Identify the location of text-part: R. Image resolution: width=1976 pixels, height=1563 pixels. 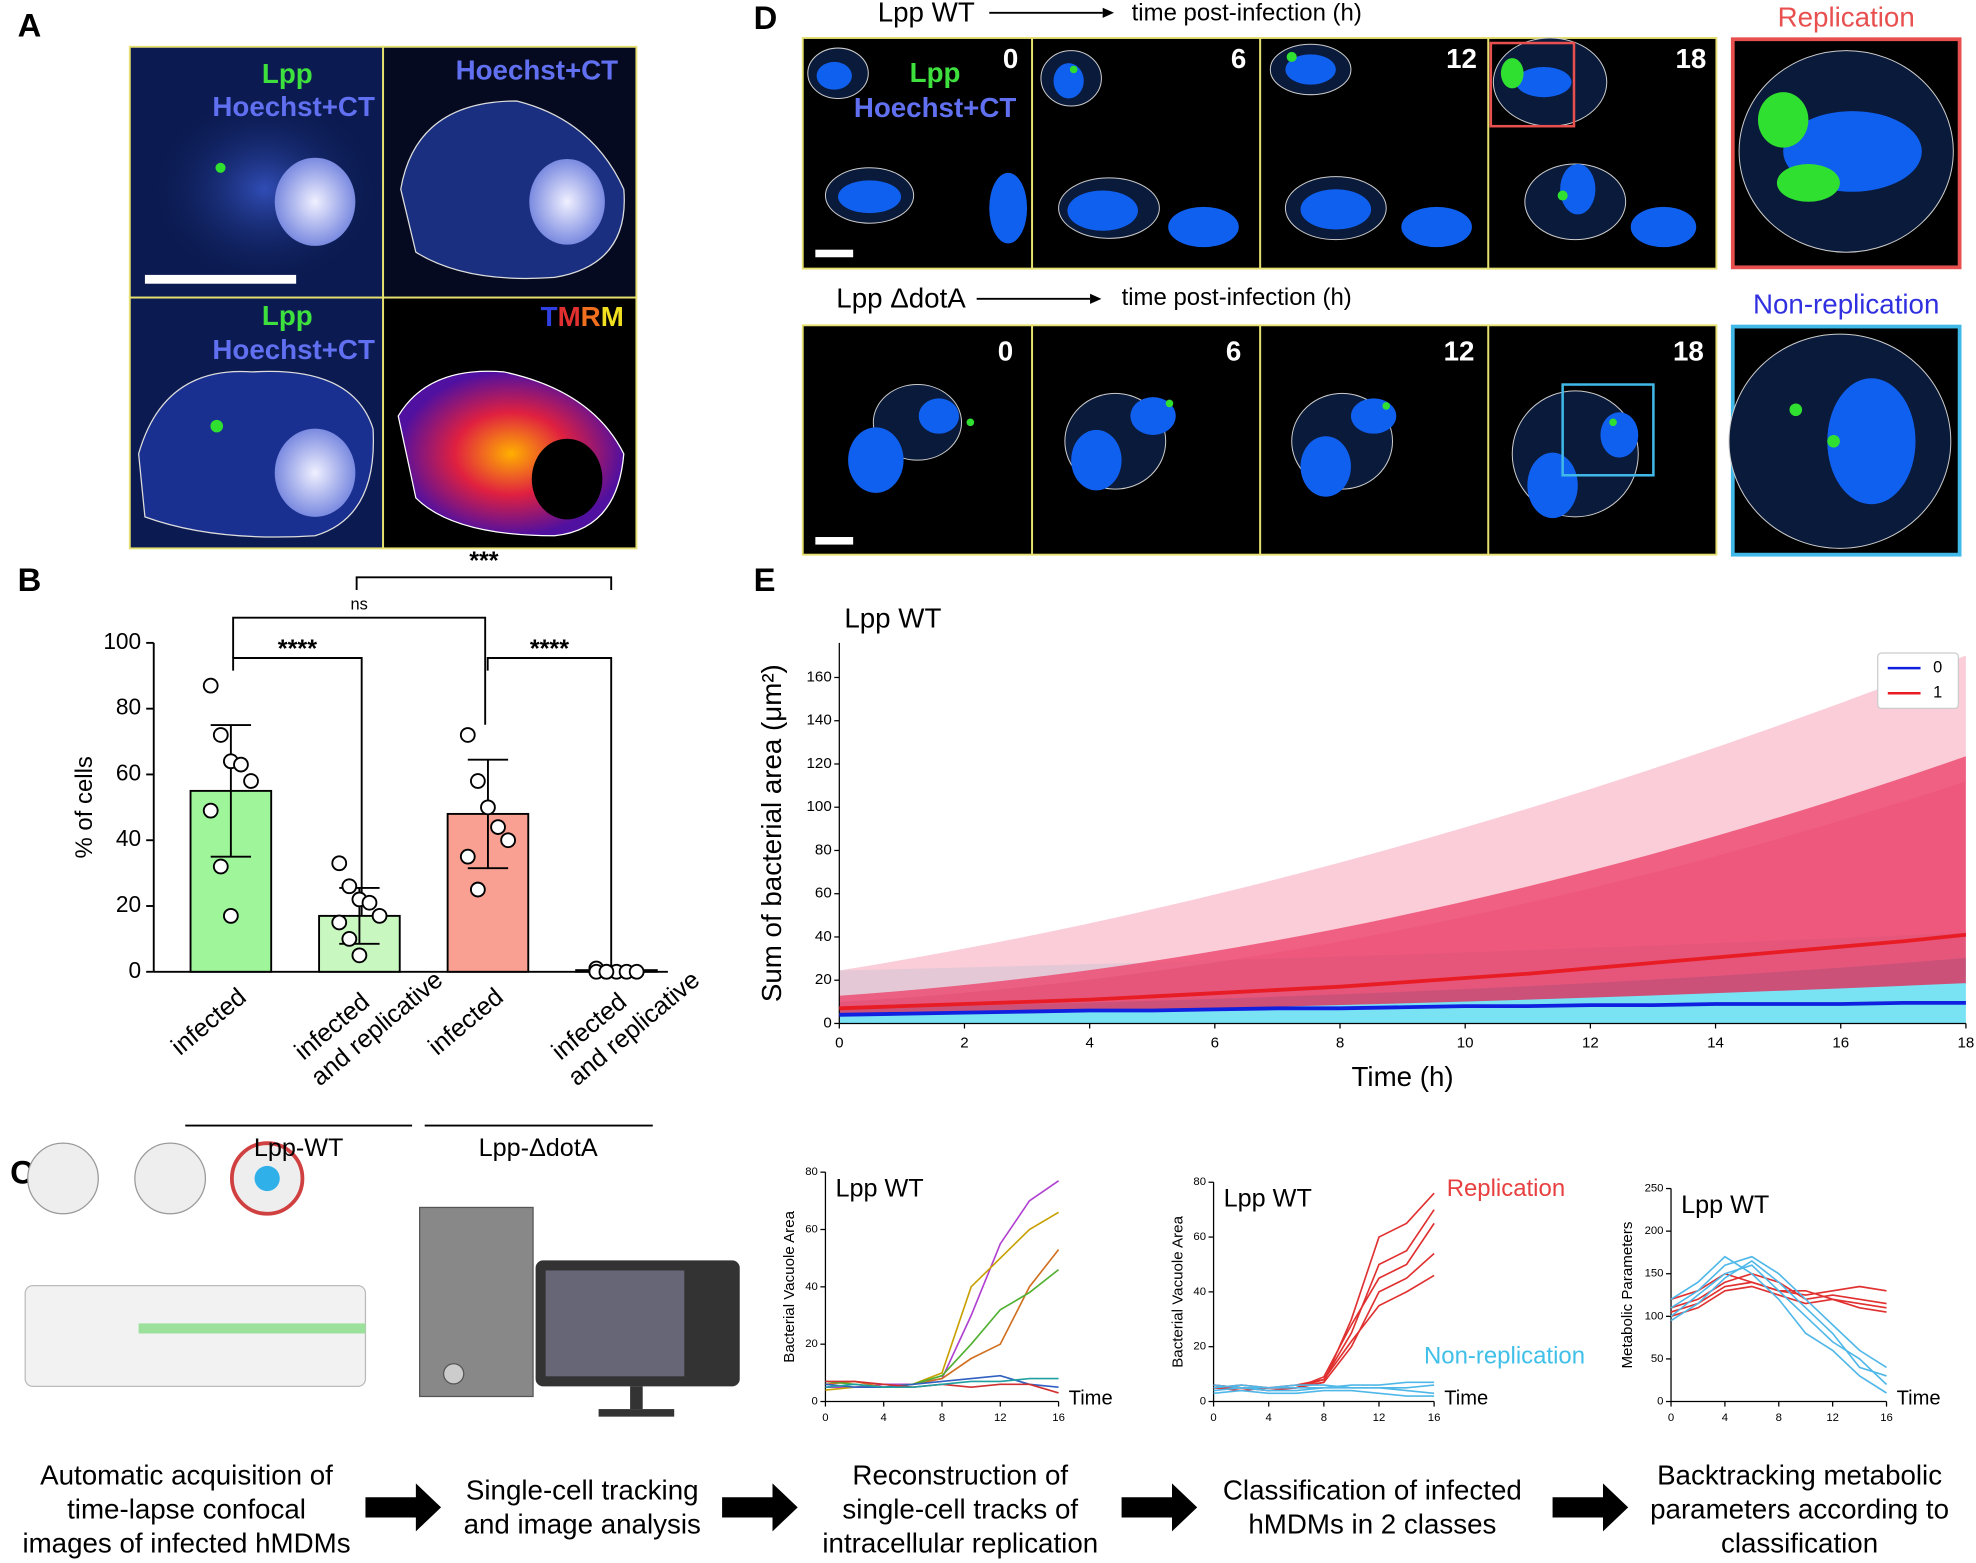
(591, 316).